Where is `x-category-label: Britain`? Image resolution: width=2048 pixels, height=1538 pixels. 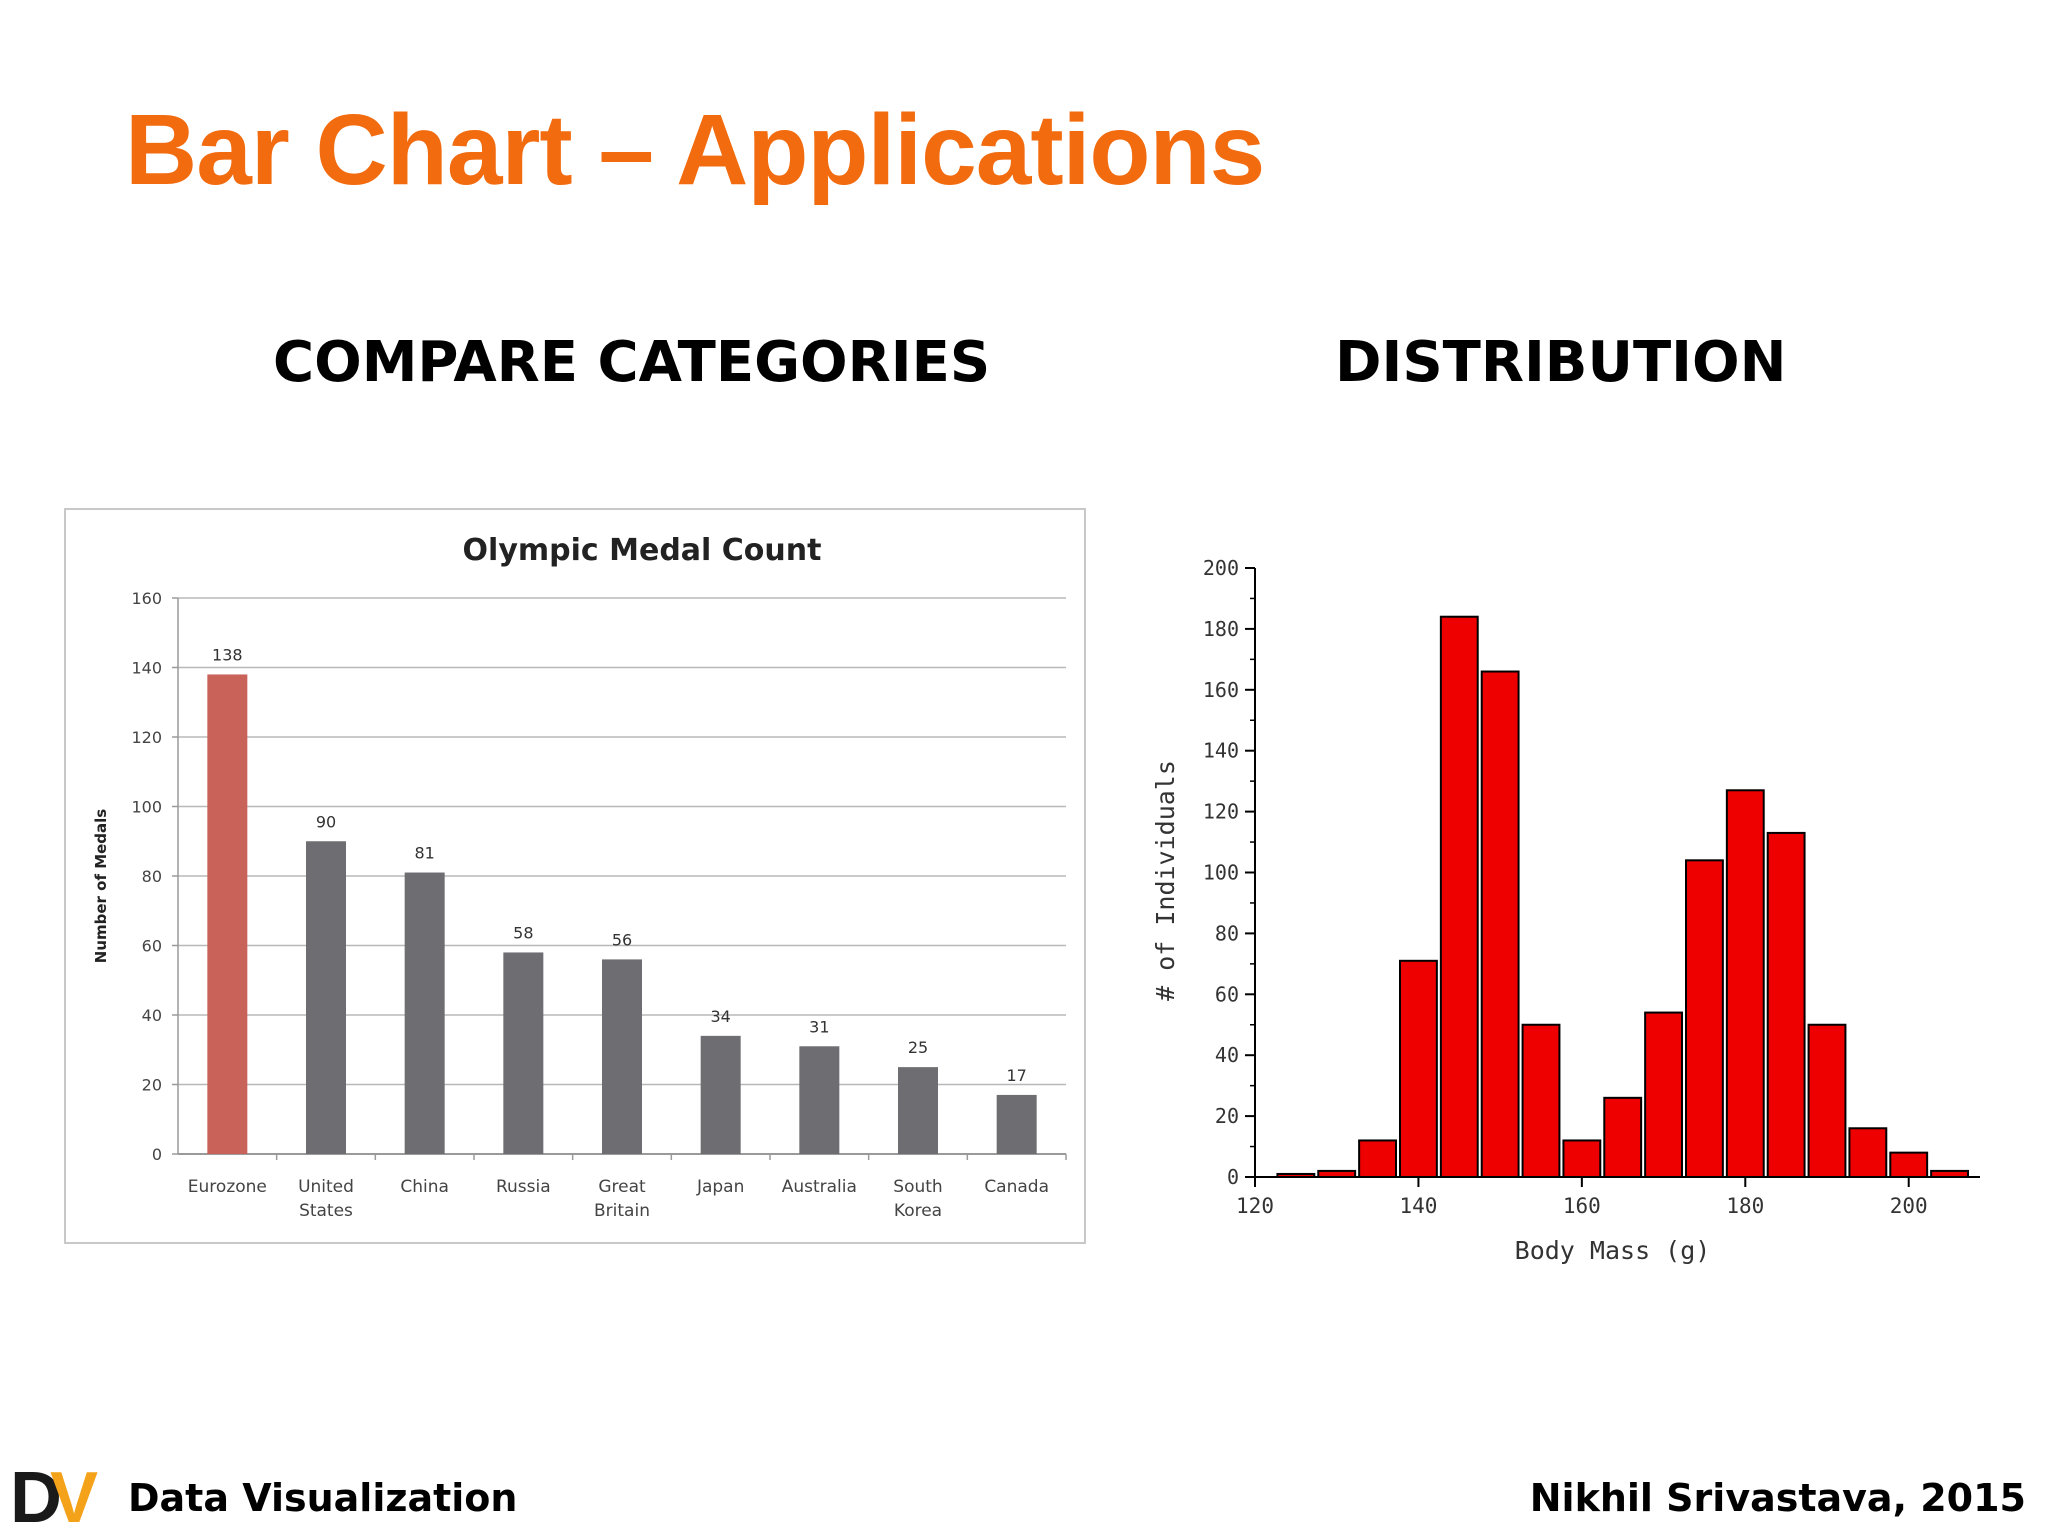
x-category-label: Britain is located at coordinates (622, 1211).